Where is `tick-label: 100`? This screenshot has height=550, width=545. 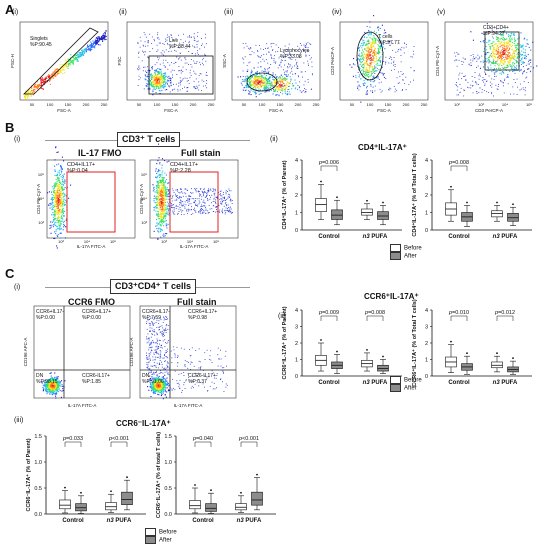 tick-label: 100 is located at coordinates (157, 104).